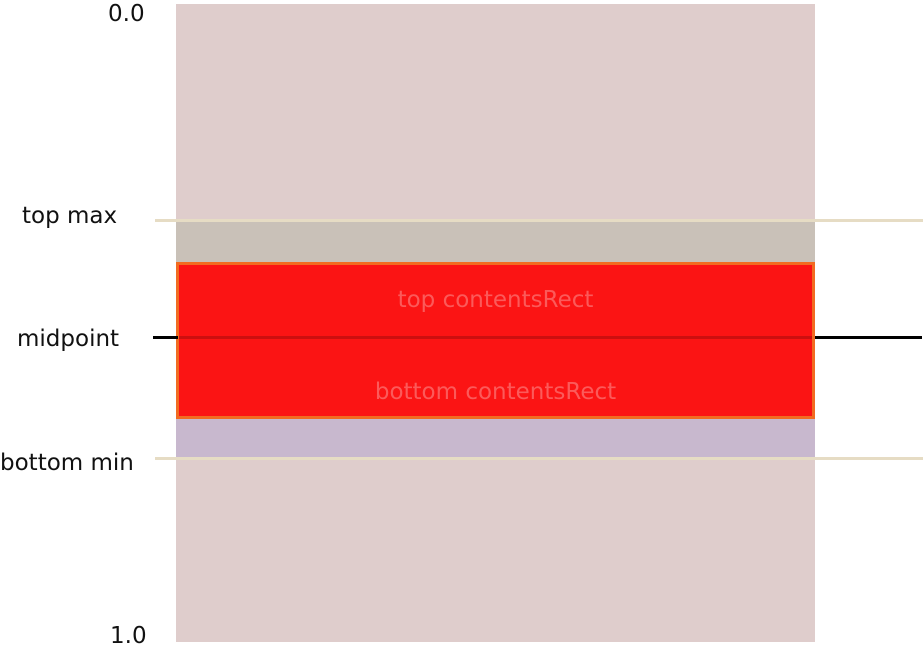 This screenshot has width=924, height=649. Describe the element at coordinates (495, 300) in the screenshot. I see `top-contents-rect-label: top contentsRect` at that location.